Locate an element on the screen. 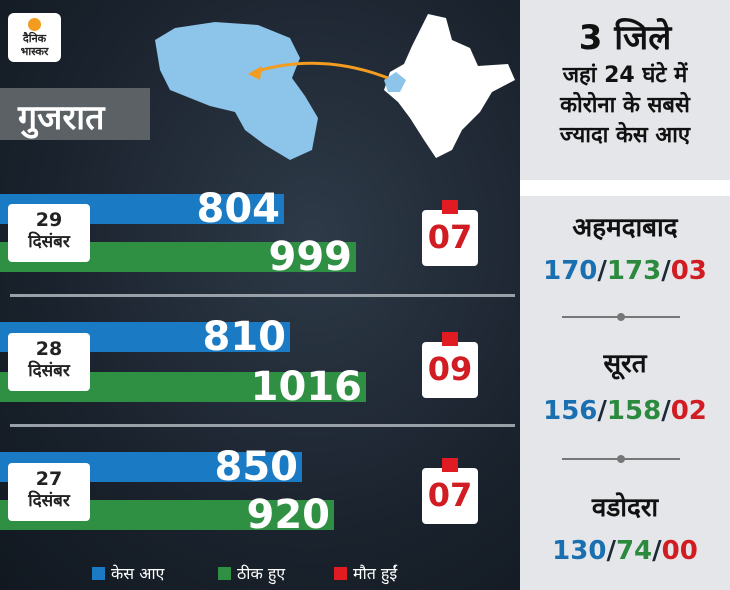 Image resolution: width=730 pixels, height=590 pixels. date-day: 28 is located at coordinates (49, 349).